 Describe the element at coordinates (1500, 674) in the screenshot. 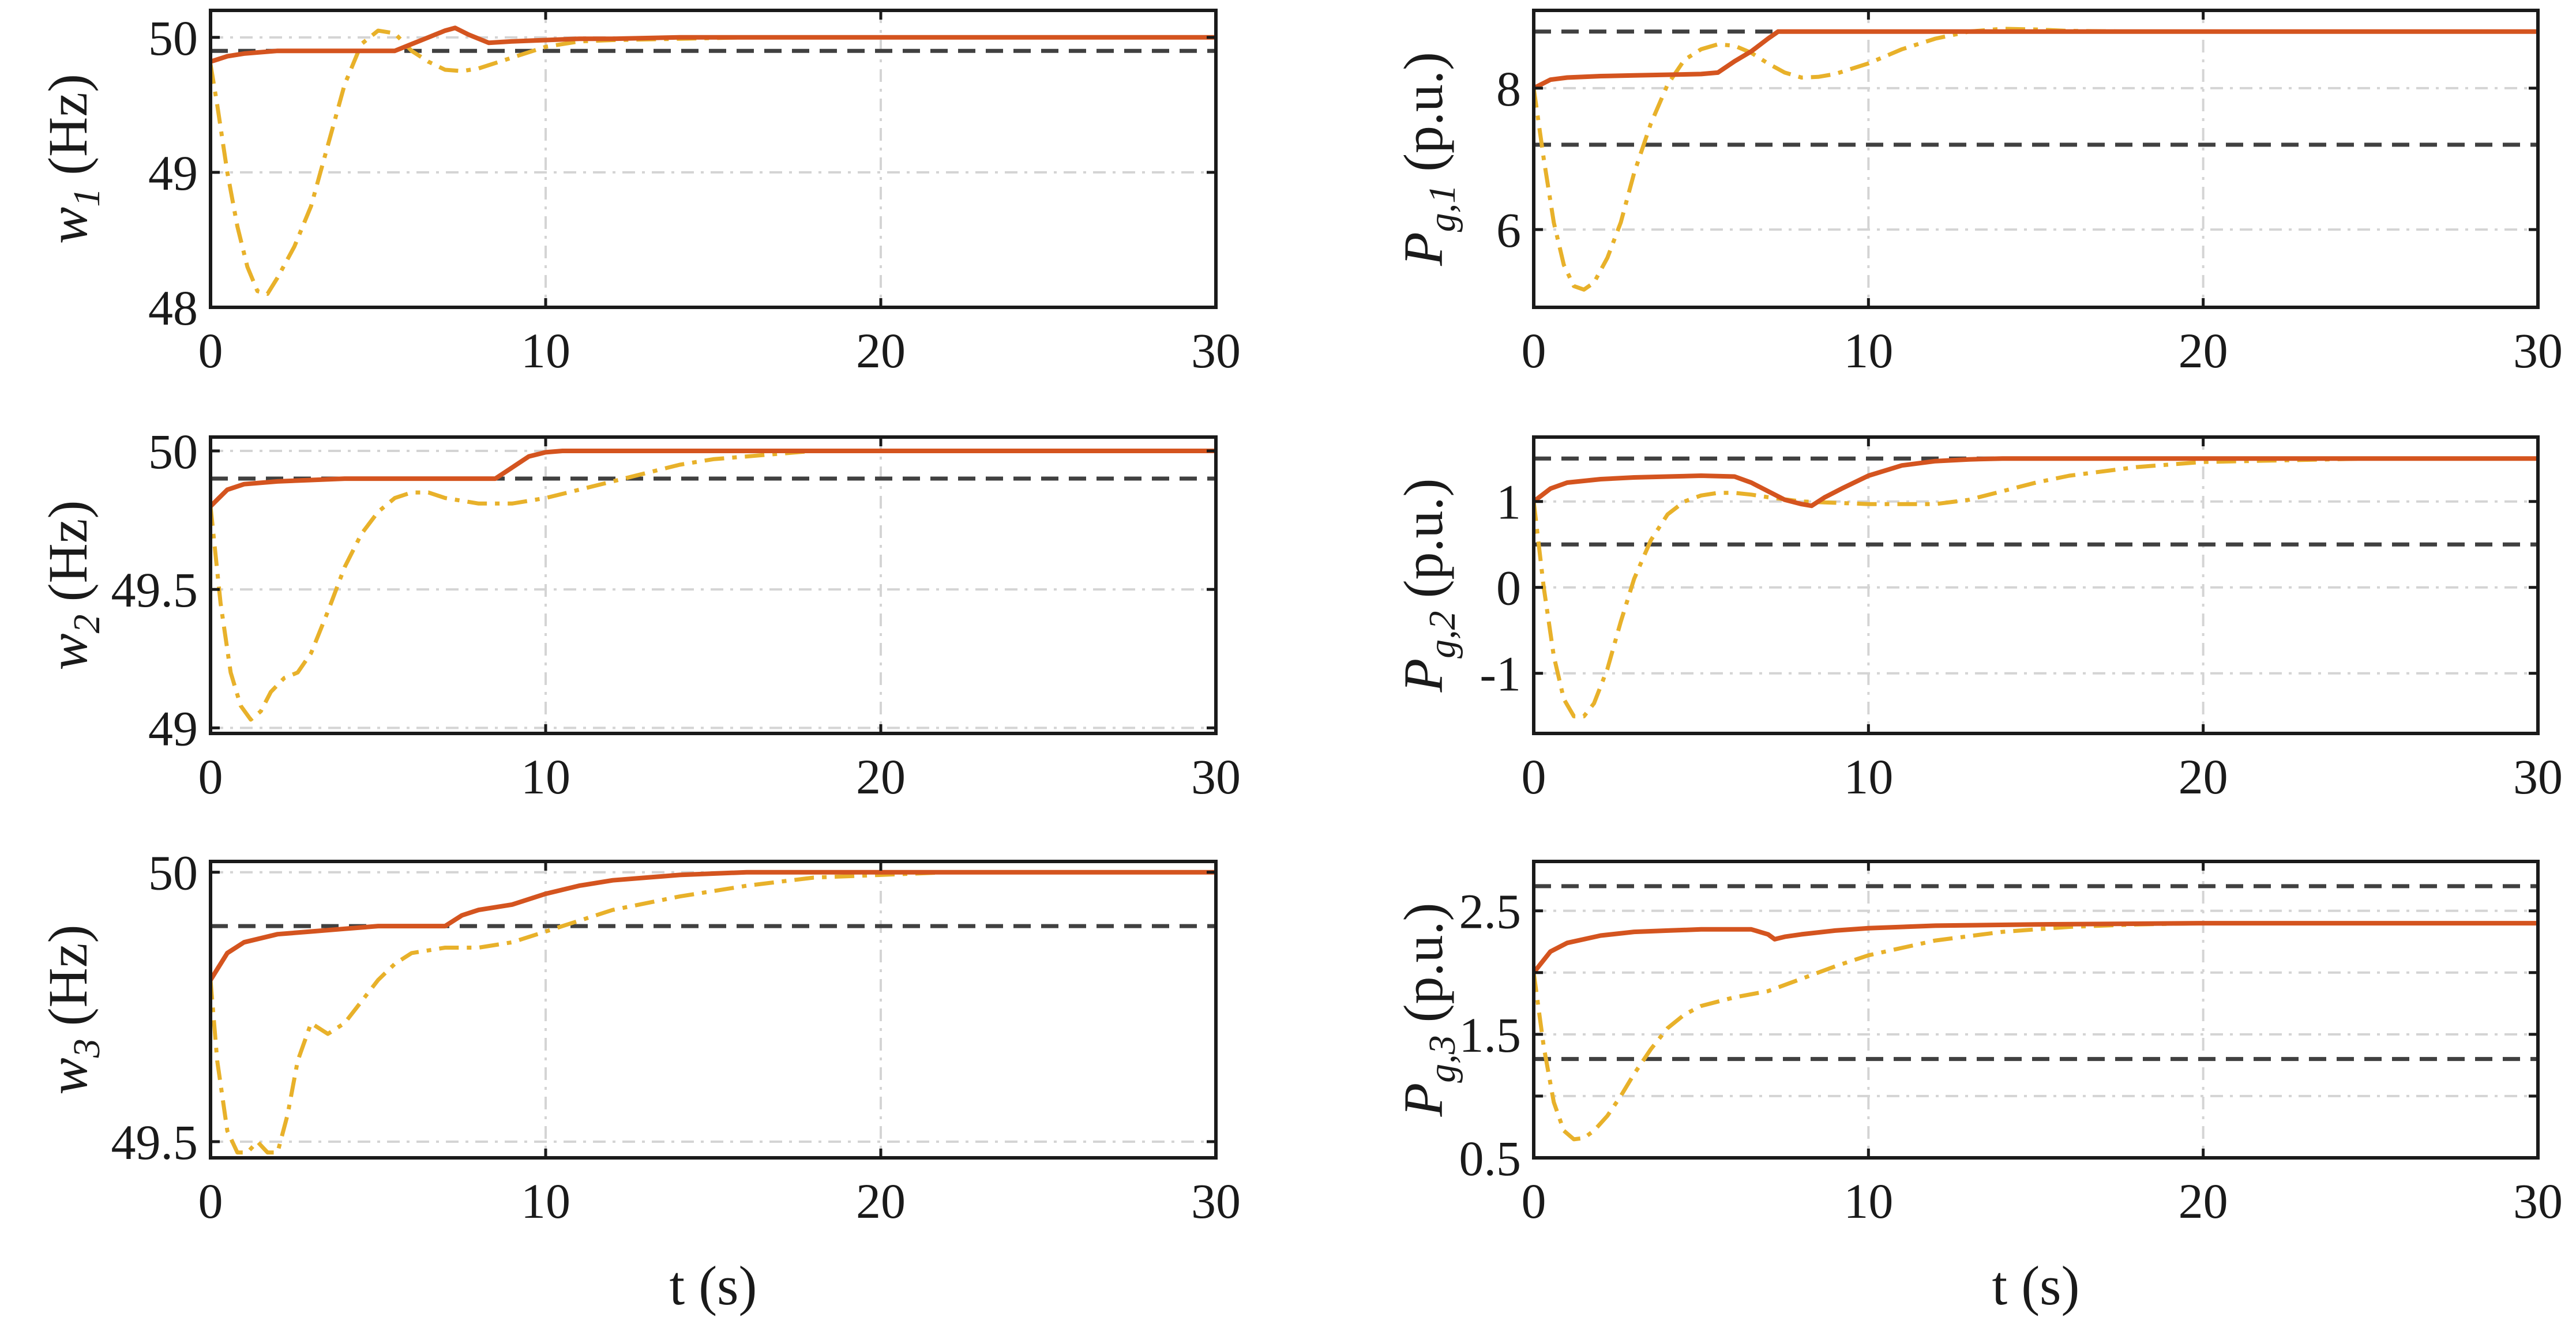

I see `y-tick-label: -1` at that location.